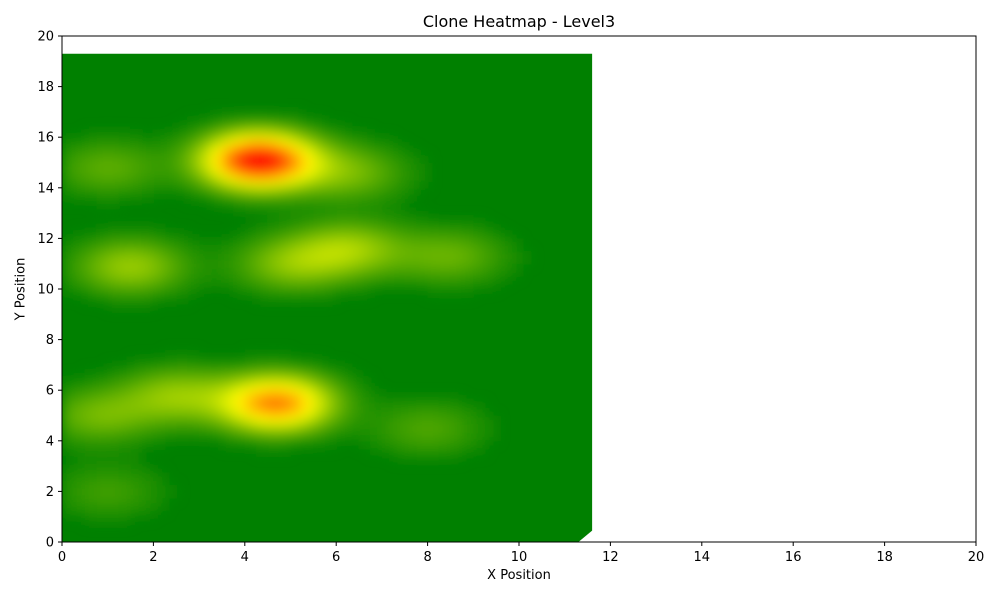 Image resolution: width=1000 pixels, height=600 pixels. What do you see at coordinates (427, 557) in the screenshot?
I see `x-tick-label: 8` at bounding box center [427, 557].